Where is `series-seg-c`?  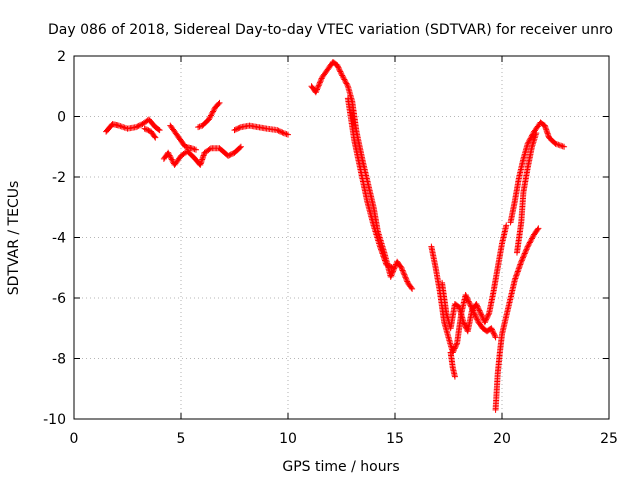
series-seg-c is located at coordinates (183, 137).